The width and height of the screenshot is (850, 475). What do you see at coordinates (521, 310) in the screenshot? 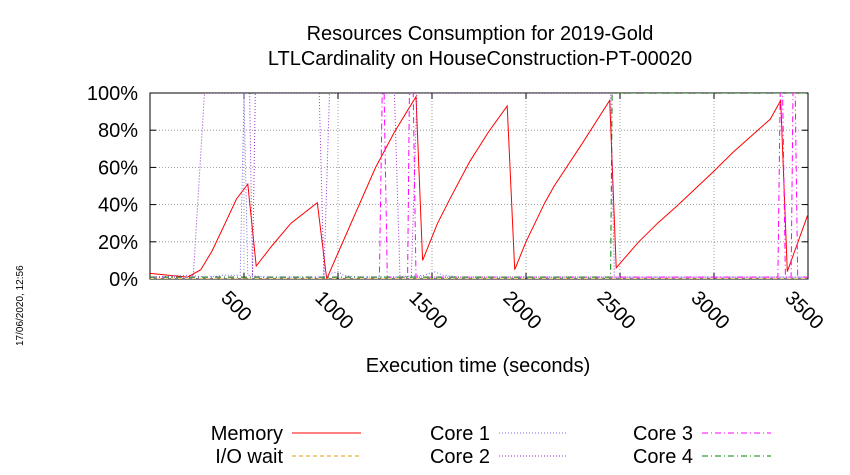
I see `x-tick-label: 2000` at bounding box center [521, 310].